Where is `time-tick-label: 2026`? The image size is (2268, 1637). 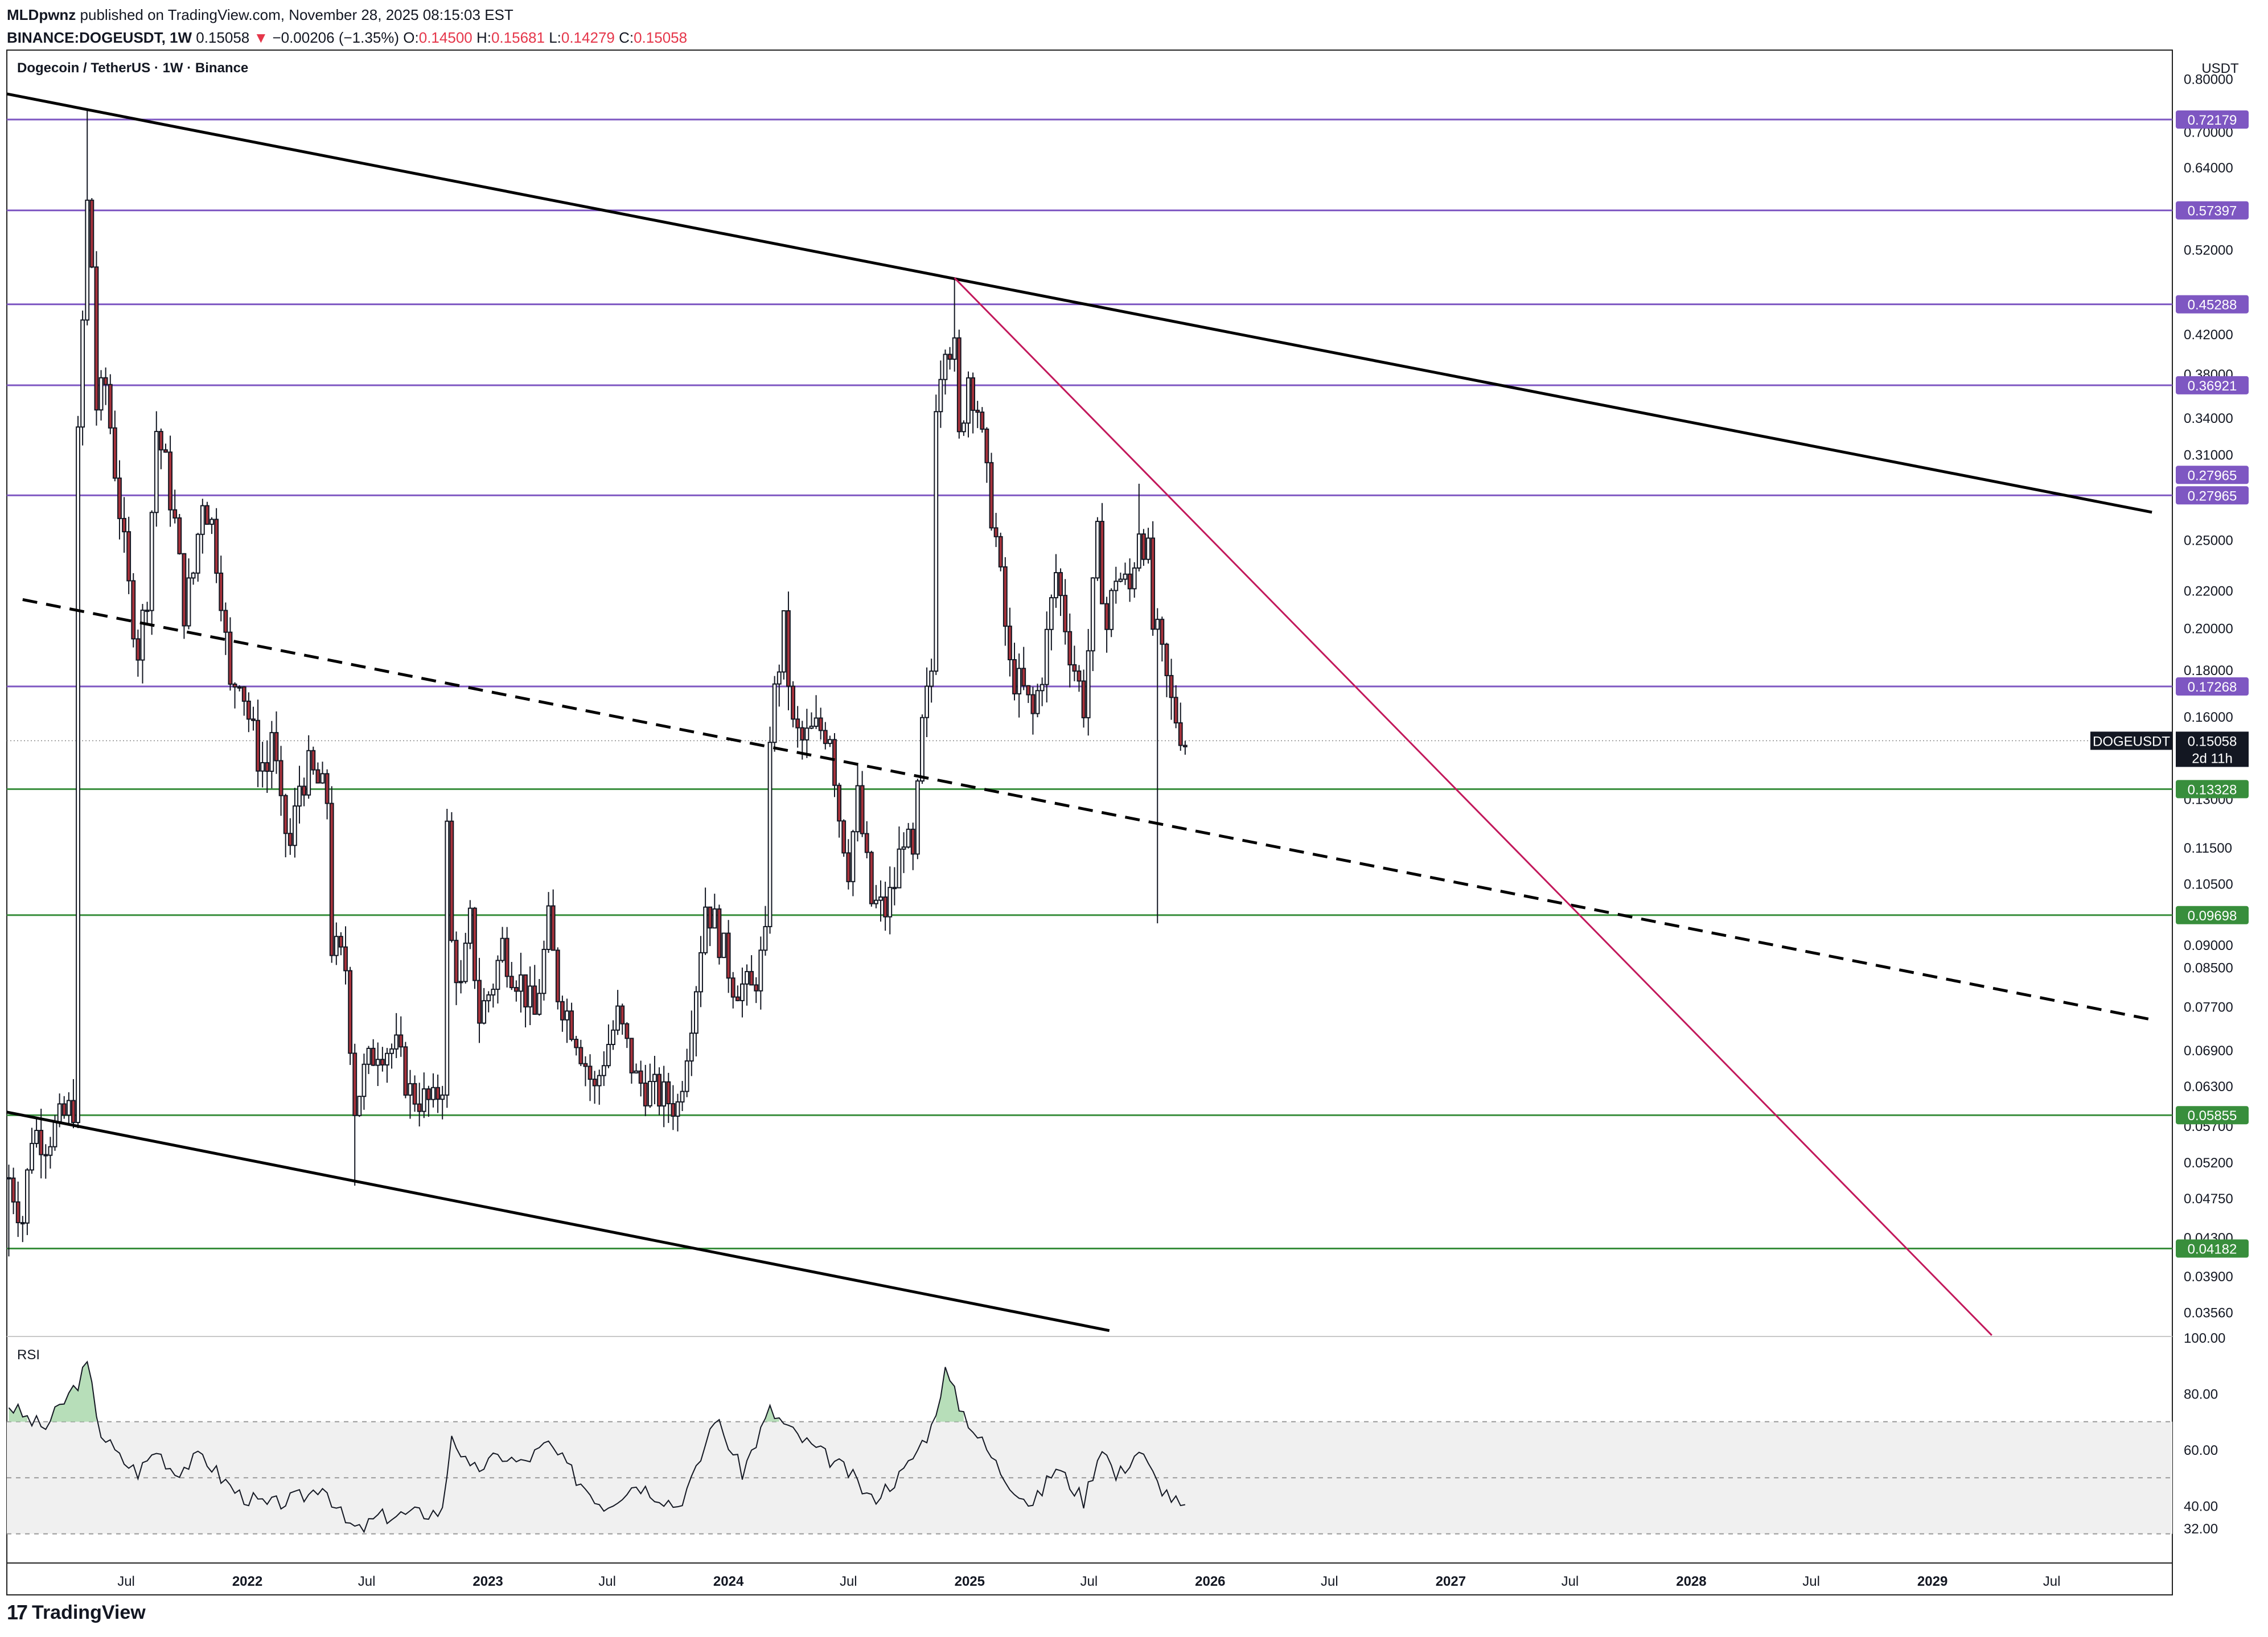
time-tick-label: 2026 is located at coordinates (1210, 1581).